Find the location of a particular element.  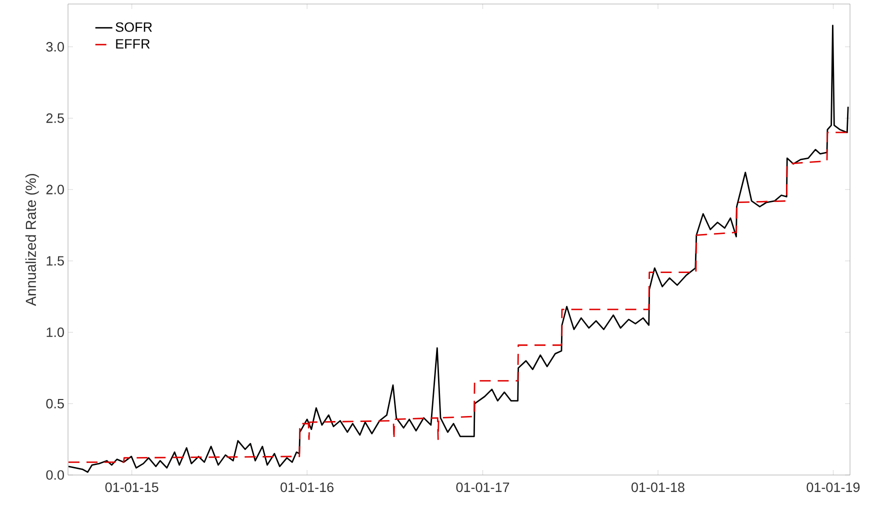

legend-label: EFFR is located at coordinates (133, 44).